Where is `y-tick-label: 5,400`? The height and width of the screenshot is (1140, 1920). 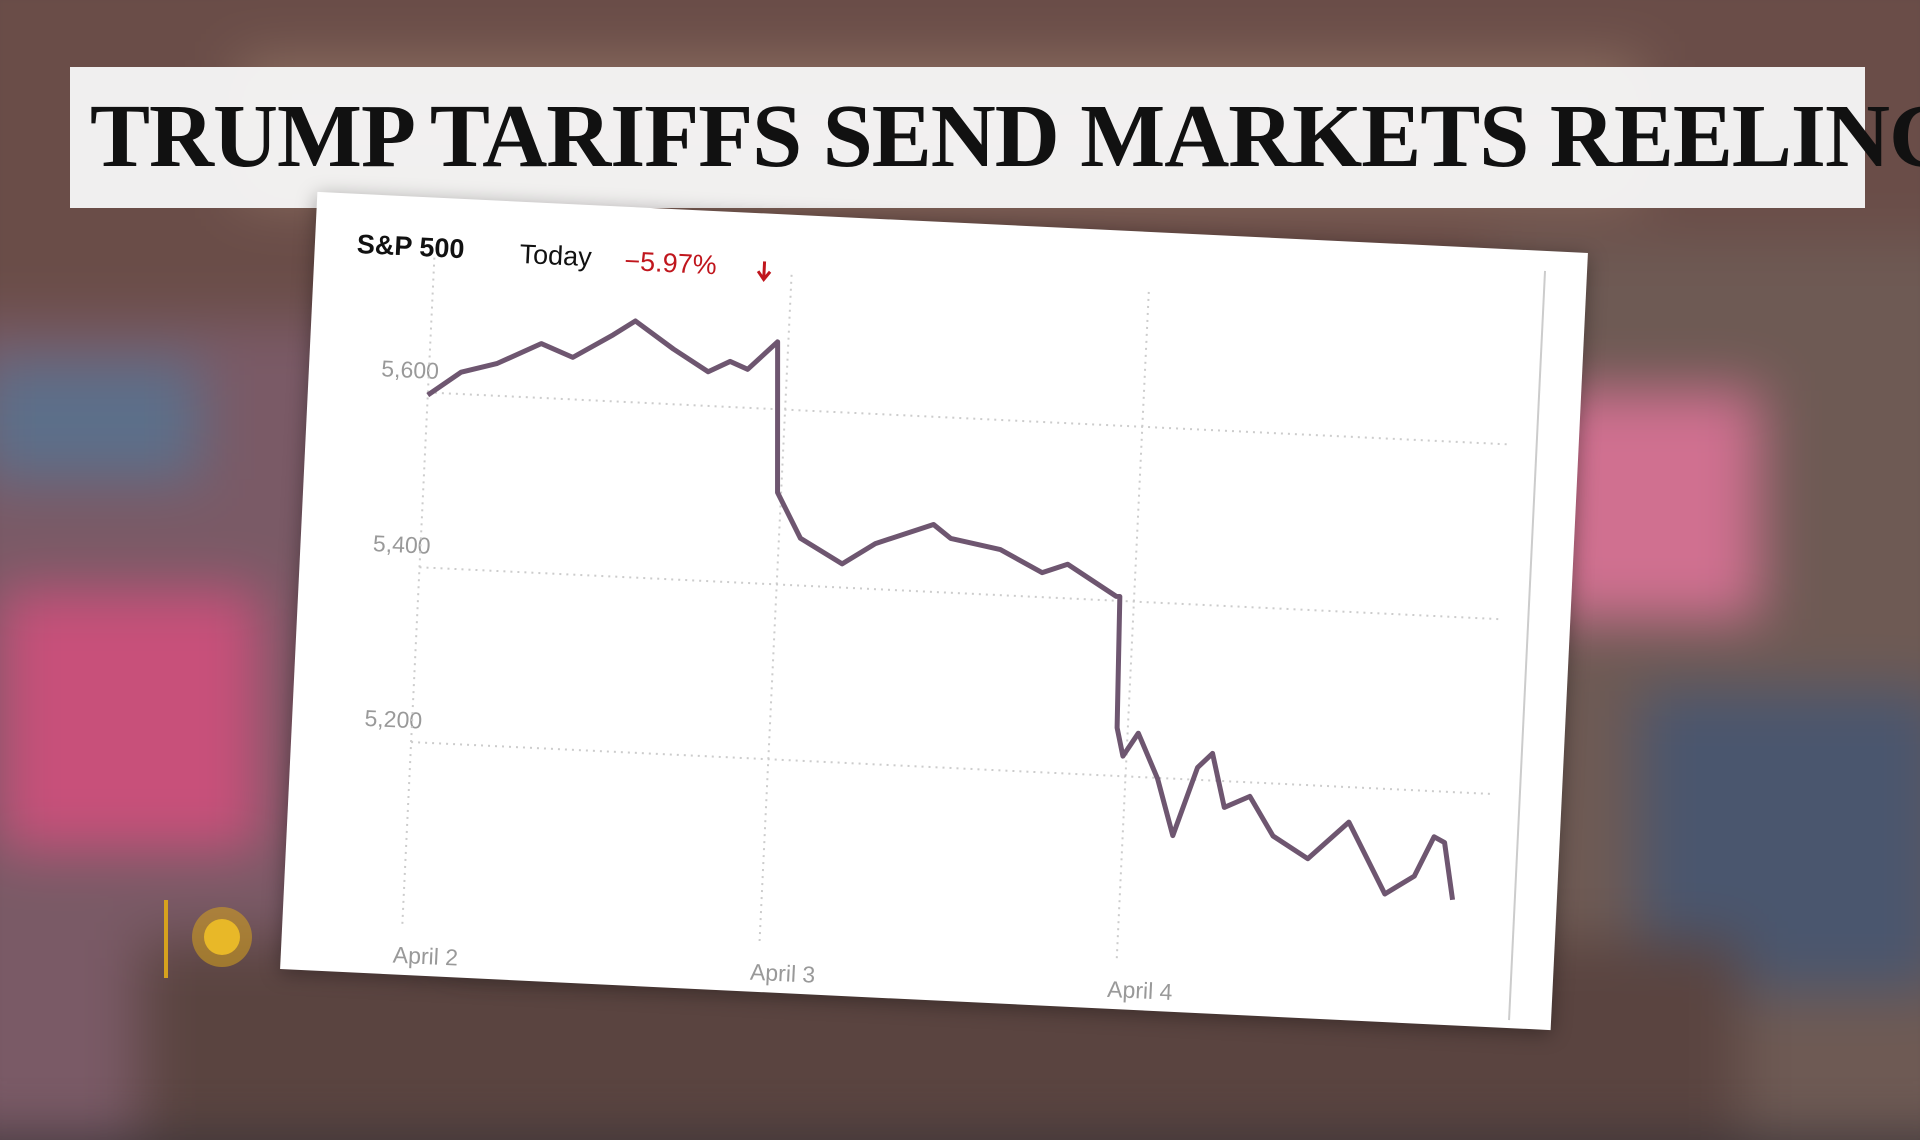
y-tick-label: 5,400 is located at coordinates (401, 544).